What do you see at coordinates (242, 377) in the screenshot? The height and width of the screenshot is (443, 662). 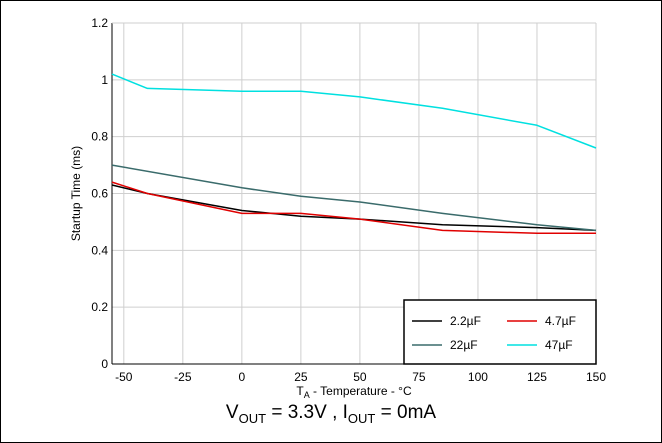 I see `x-tick-label: 0` at bounding box center [242, 377].